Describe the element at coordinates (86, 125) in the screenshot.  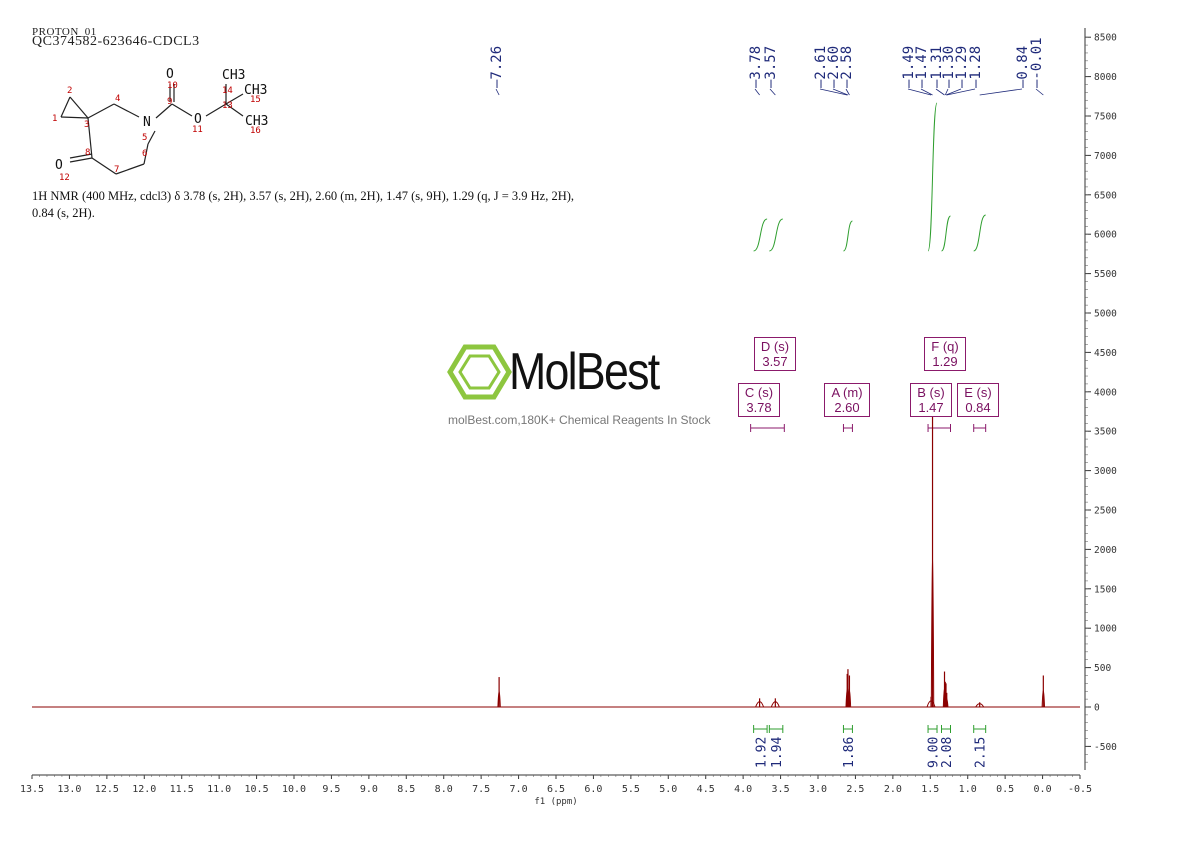
I see `atom-number: 3` at that location.